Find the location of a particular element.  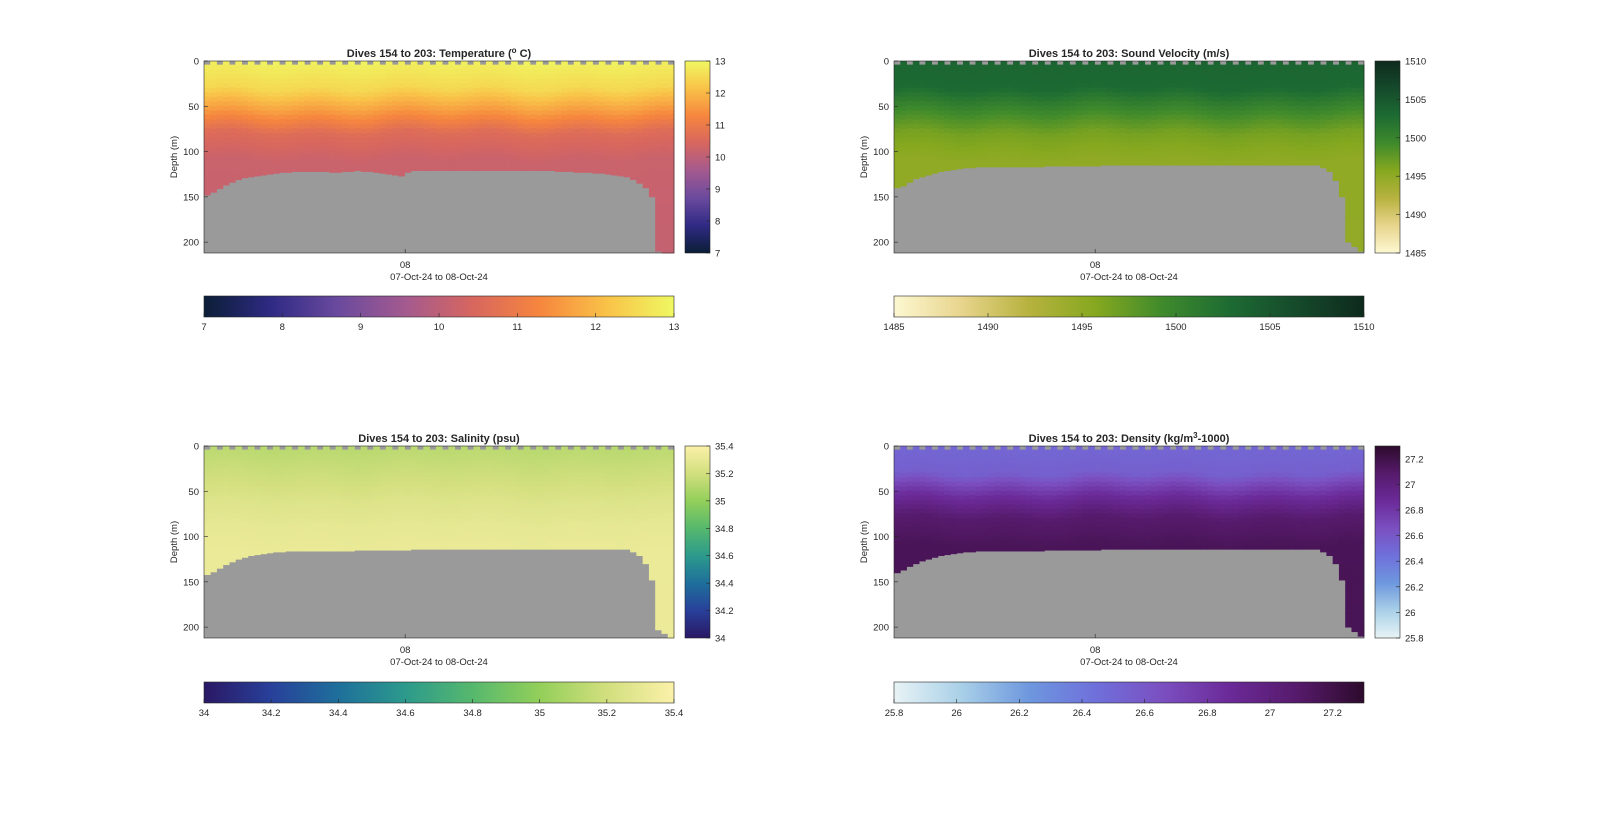

sound_velocity-colorbar-right is located at coordinates (1387, 157).